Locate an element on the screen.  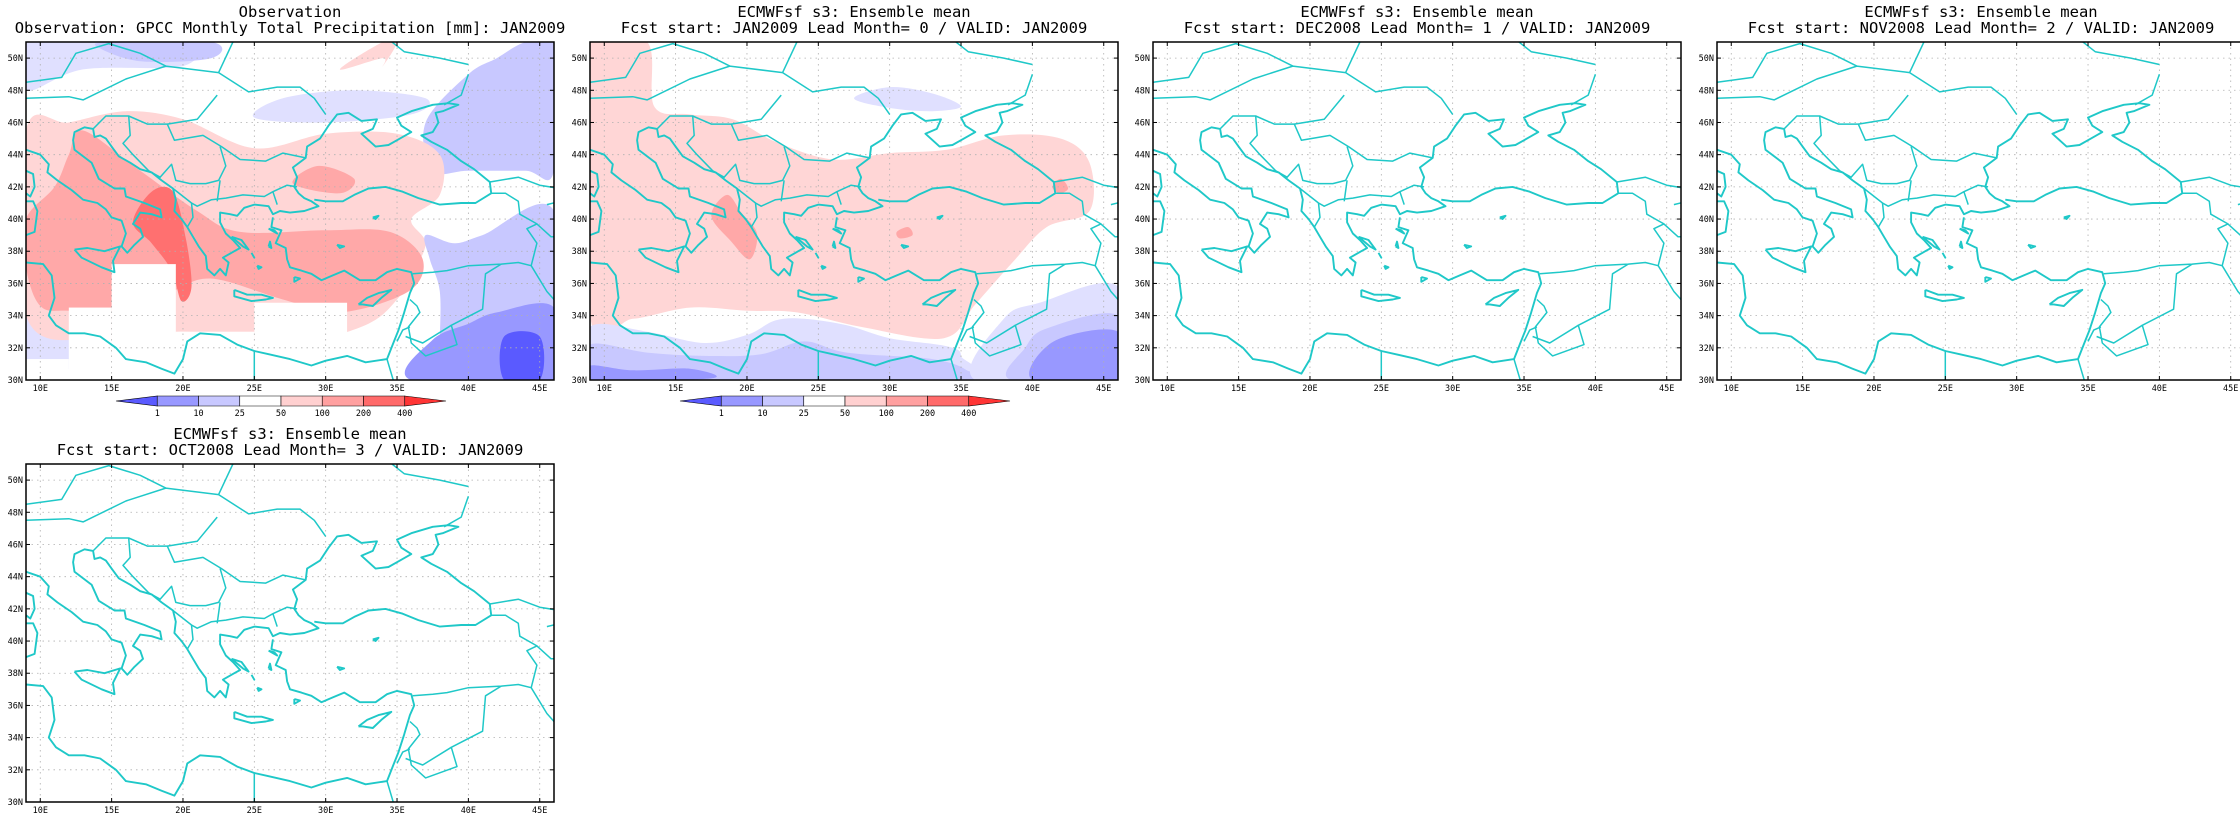
lat-tick-label: 42N is located at coordinates (1706, 188).